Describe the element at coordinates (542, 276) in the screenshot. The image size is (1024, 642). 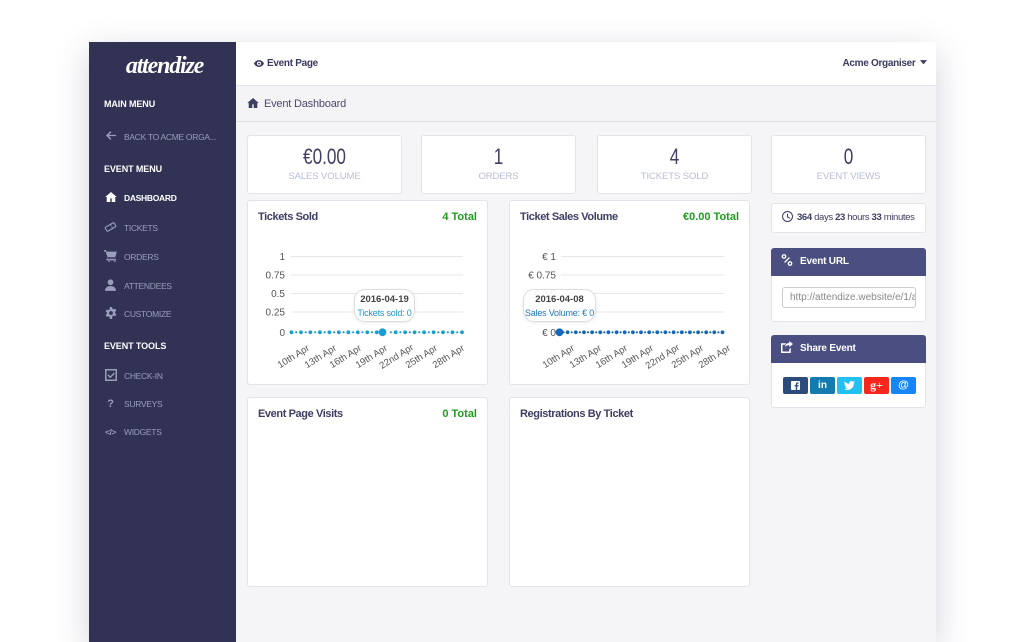
I see `svg-text: € 0.75` at that location.